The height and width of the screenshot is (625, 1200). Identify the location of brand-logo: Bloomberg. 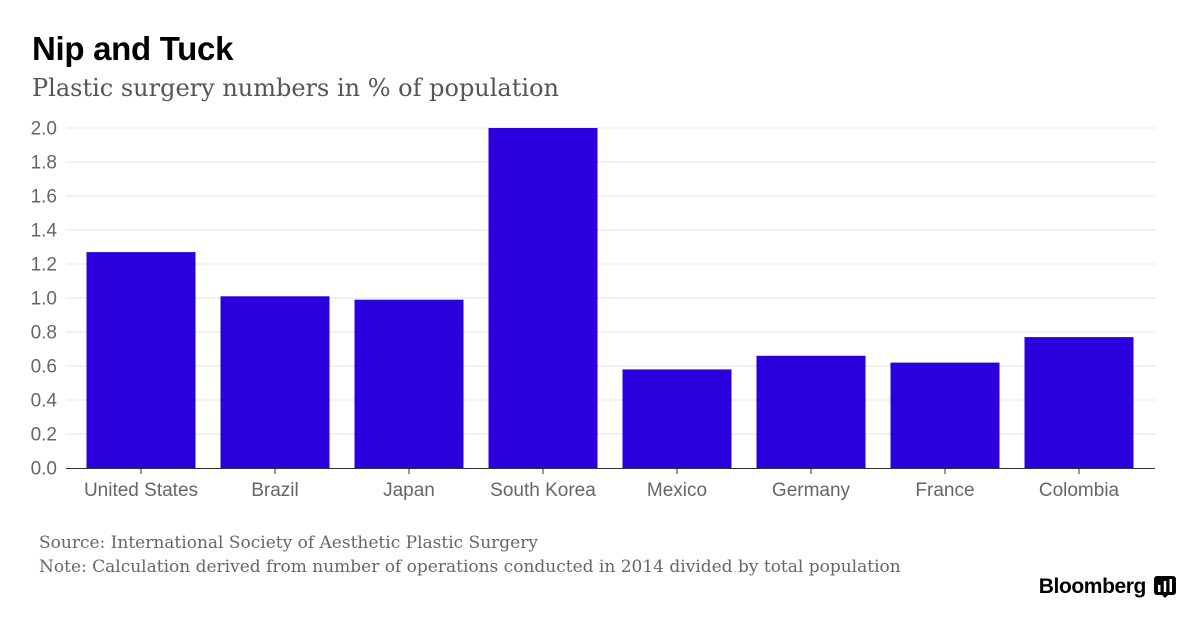
(1107, 587).